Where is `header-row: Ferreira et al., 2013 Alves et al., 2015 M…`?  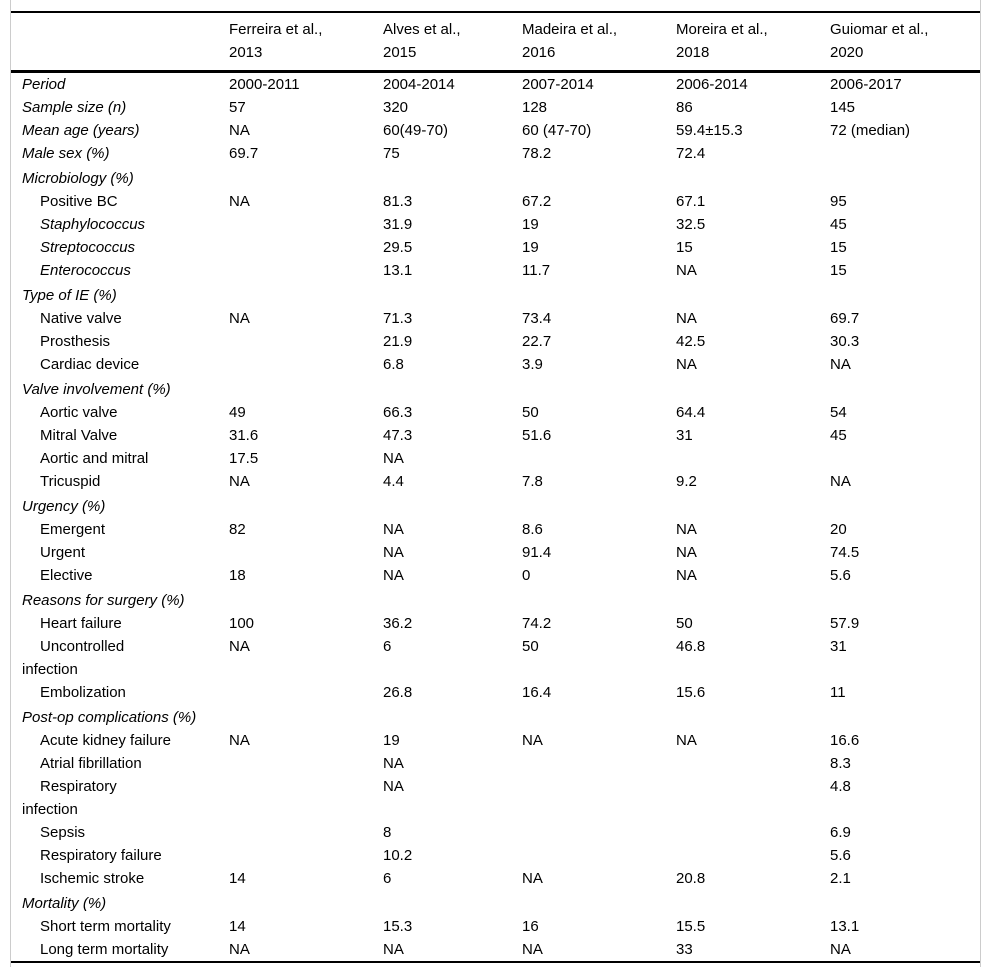 header-row: Ferreira et al., 2013 Alves et al., 2015 M… is located at coordinates (495, 42).